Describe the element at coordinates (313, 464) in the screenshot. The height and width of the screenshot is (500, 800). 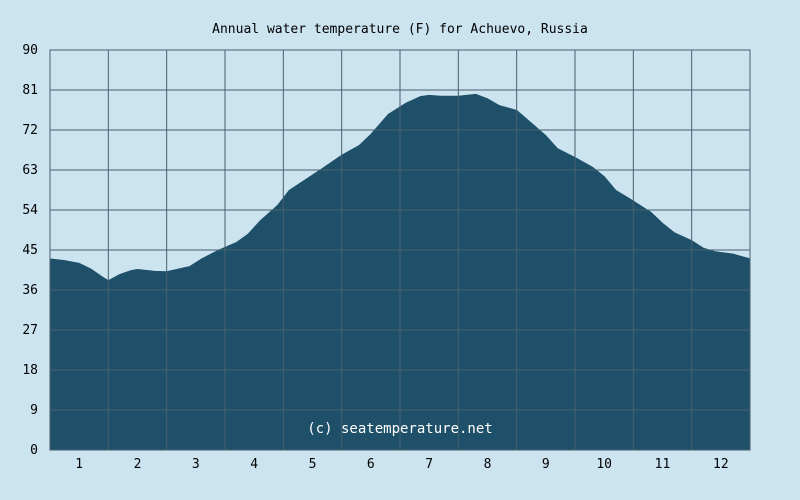
I see `x-tick-label: 5` at that location.